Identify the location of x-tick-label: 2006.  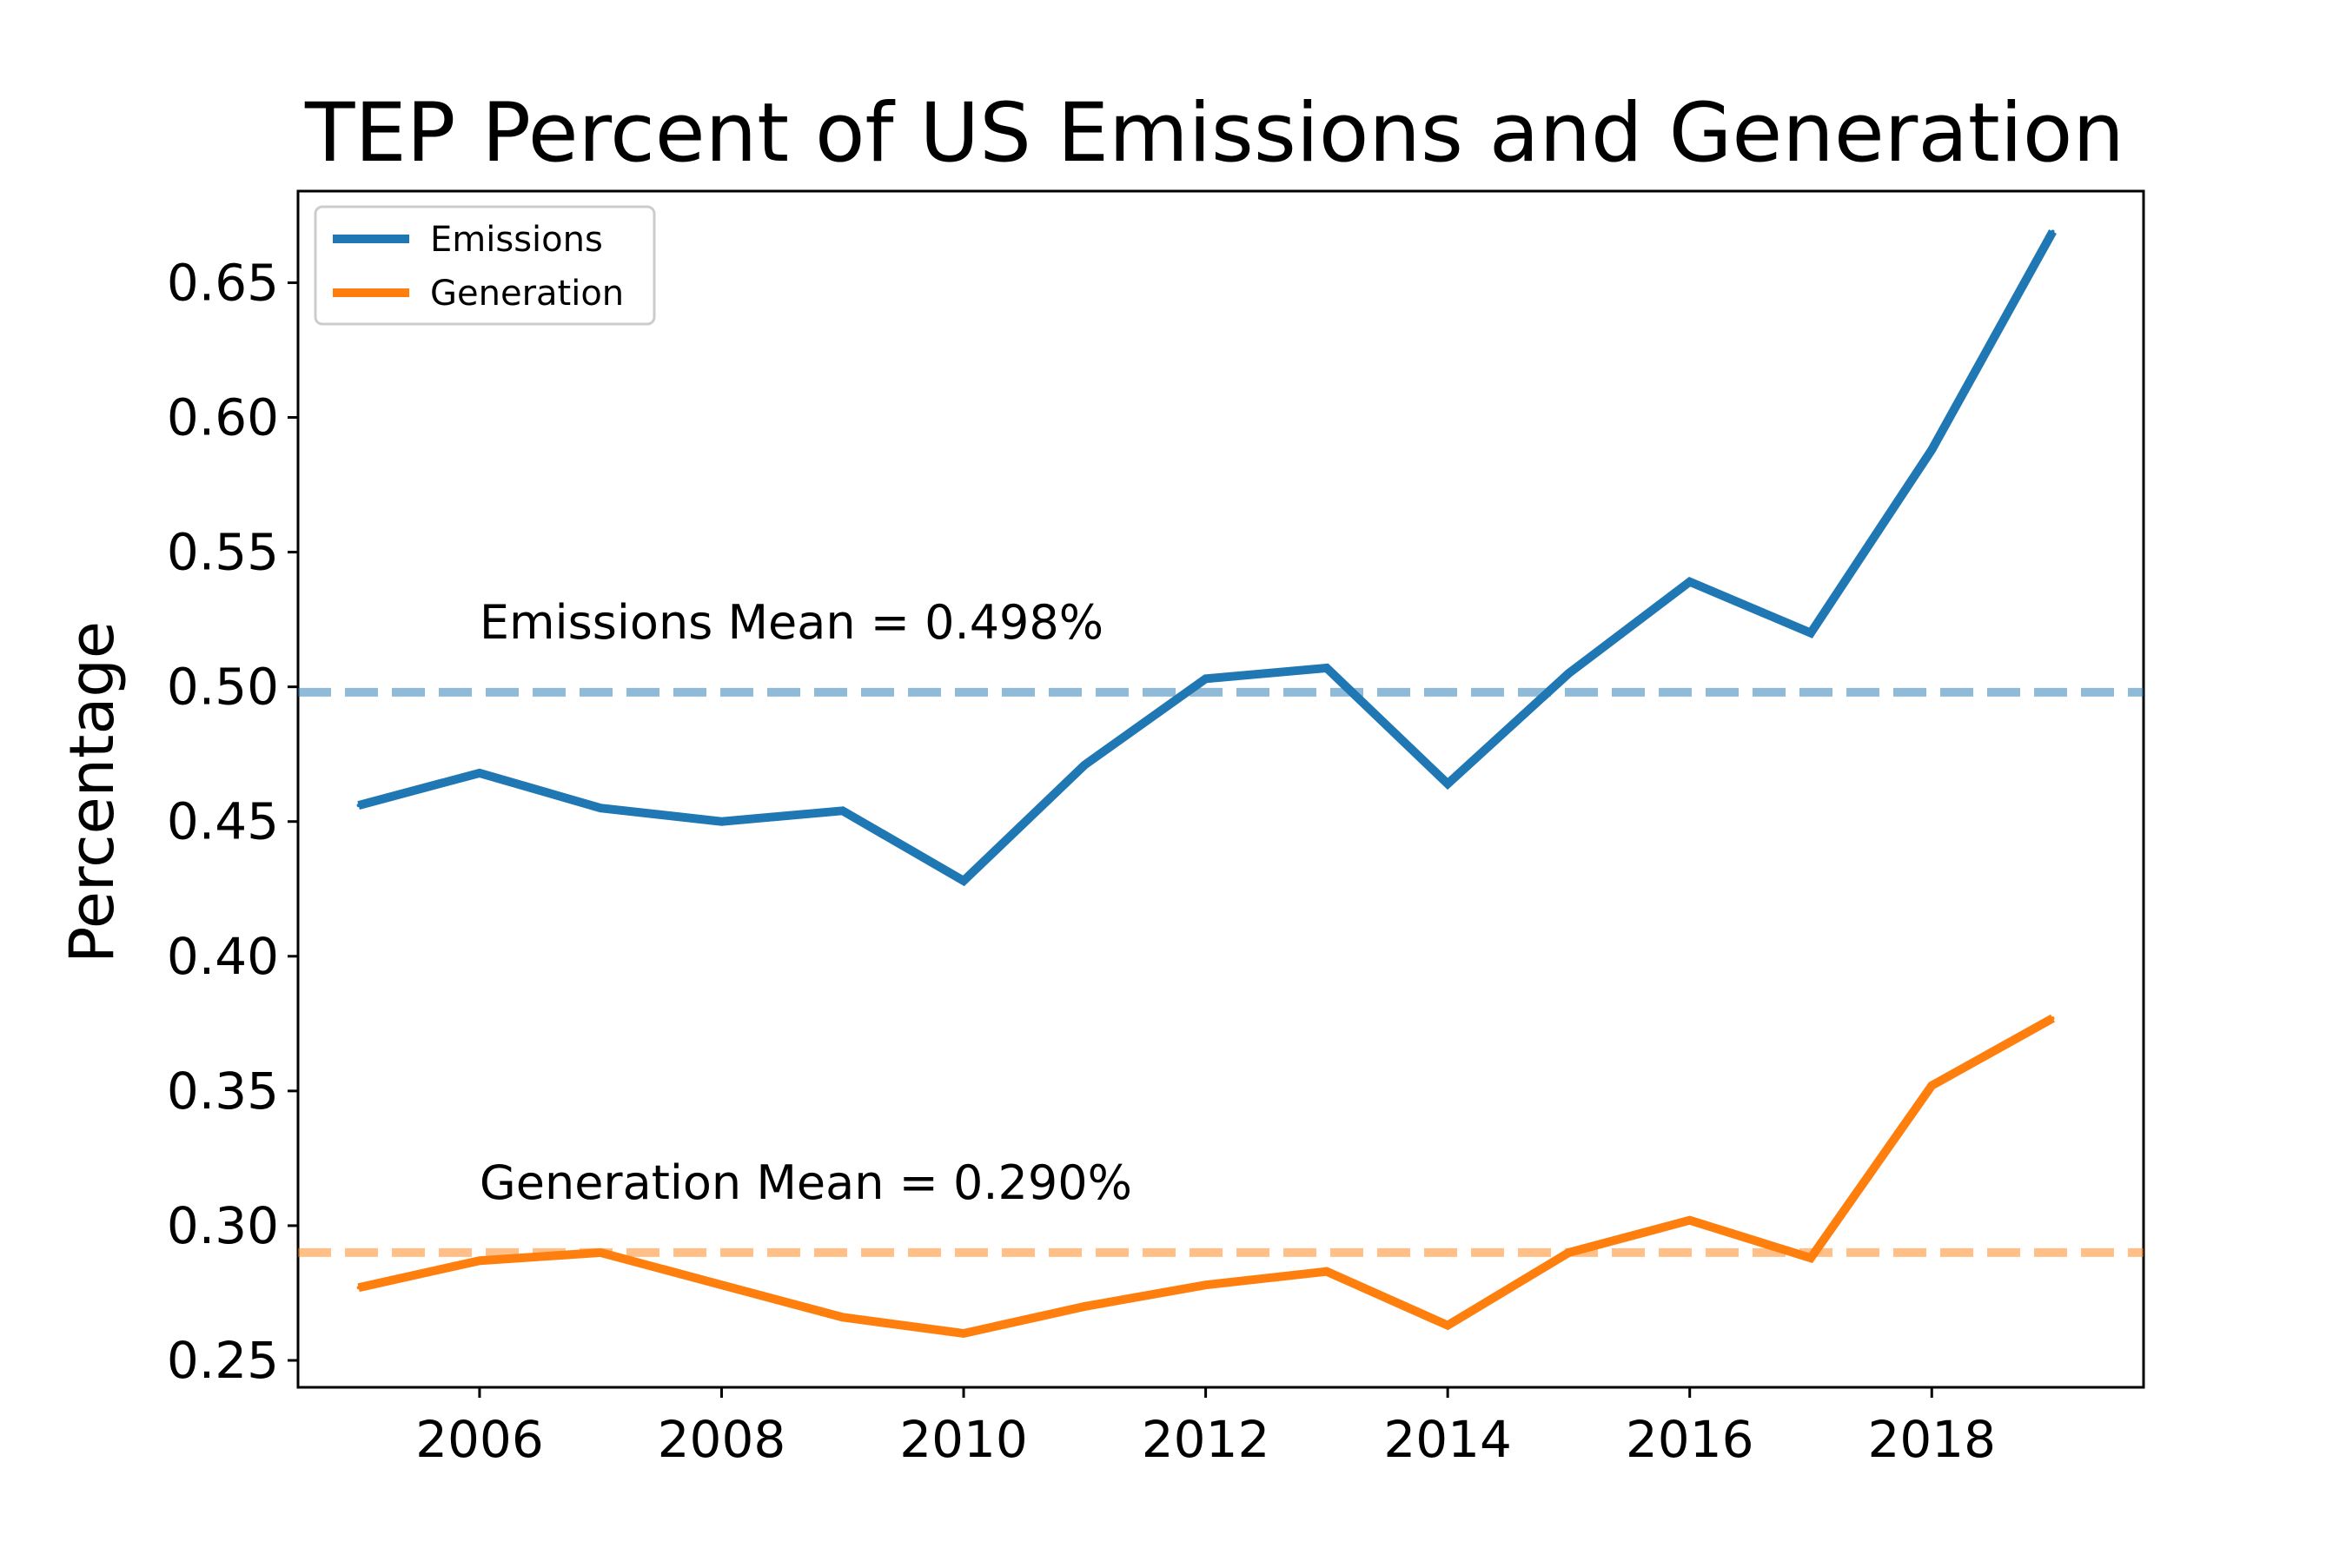
(480, 1439).